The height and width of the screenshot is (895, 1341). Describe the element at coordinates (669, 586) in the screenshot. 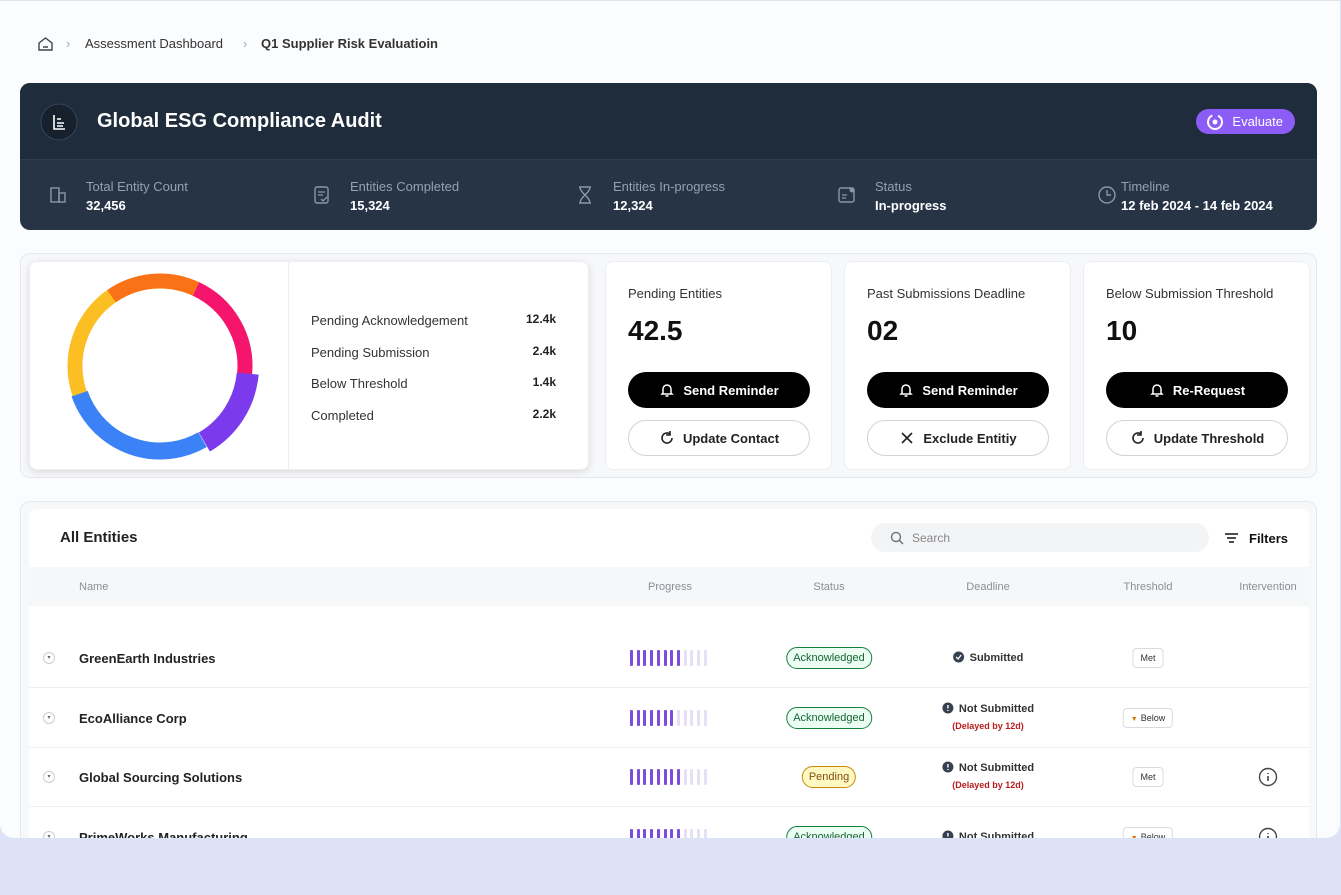

I see `table-header` at that location.